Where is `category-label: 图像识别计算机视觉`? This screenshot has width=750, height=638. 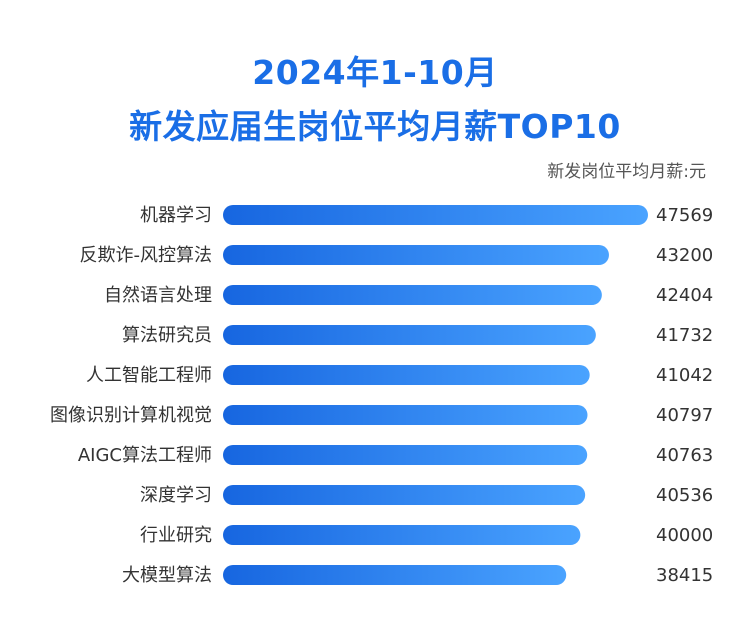 category-label: 图像识别计算机视觉 is located at coordinates (131, 415).